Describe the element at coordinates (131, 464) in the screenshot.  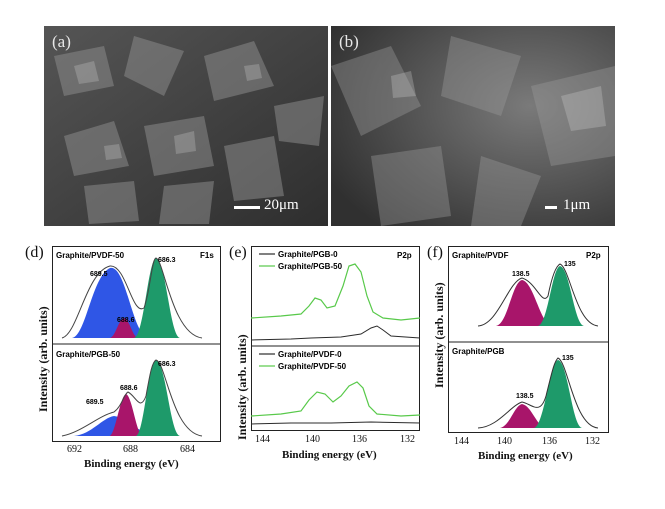
I see `panel-d-xlabel: Binding energy (eV)` at that location.